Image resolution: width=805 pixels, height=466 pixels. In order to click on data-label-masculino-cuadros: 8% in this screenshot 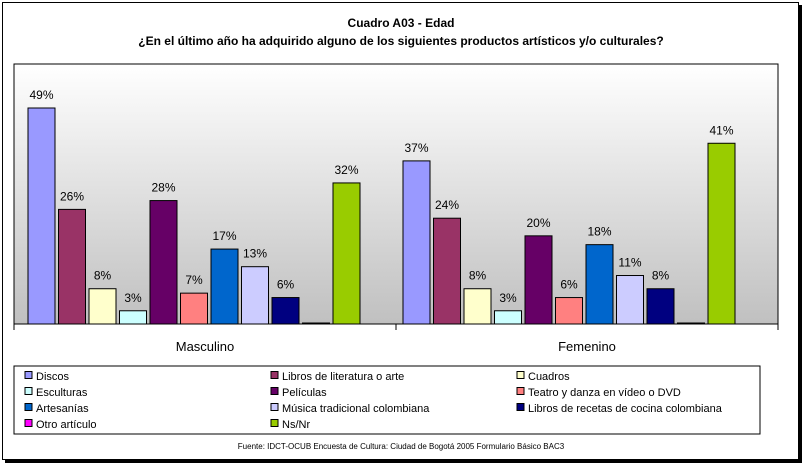, I will do `click(103, 276)`.